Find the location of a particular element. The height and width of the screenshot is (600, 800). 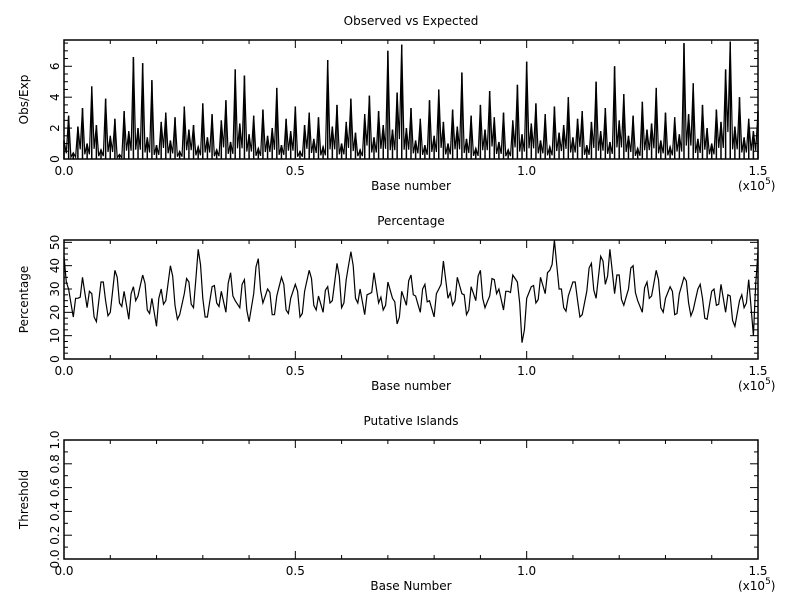

y-tick-label: 20 is located at coordinates (55, 312).